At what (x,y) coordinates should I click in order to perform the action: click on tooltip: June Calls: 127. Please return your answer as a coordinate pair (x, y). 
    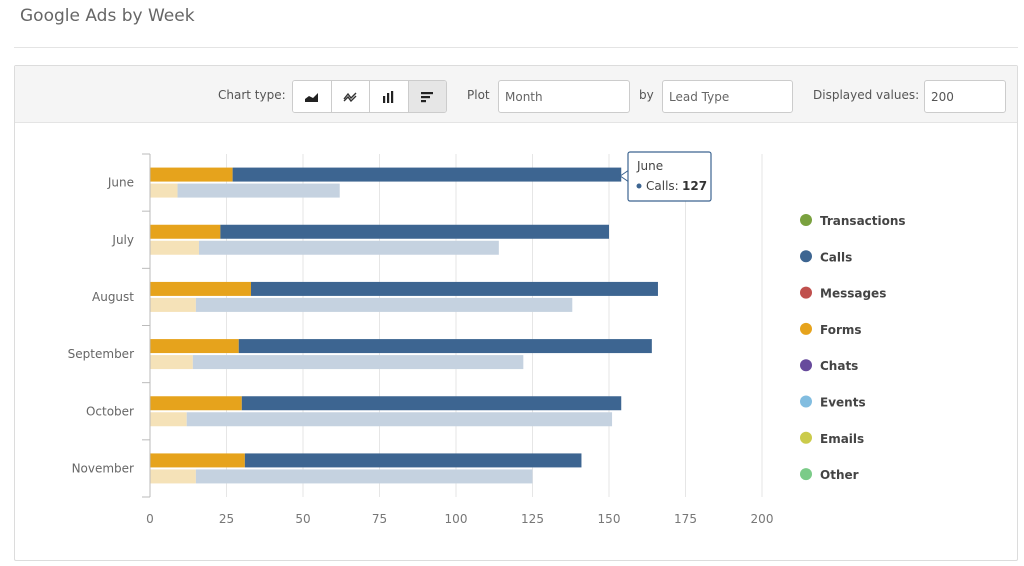
    Looking at the image, I should click on (665, 176).